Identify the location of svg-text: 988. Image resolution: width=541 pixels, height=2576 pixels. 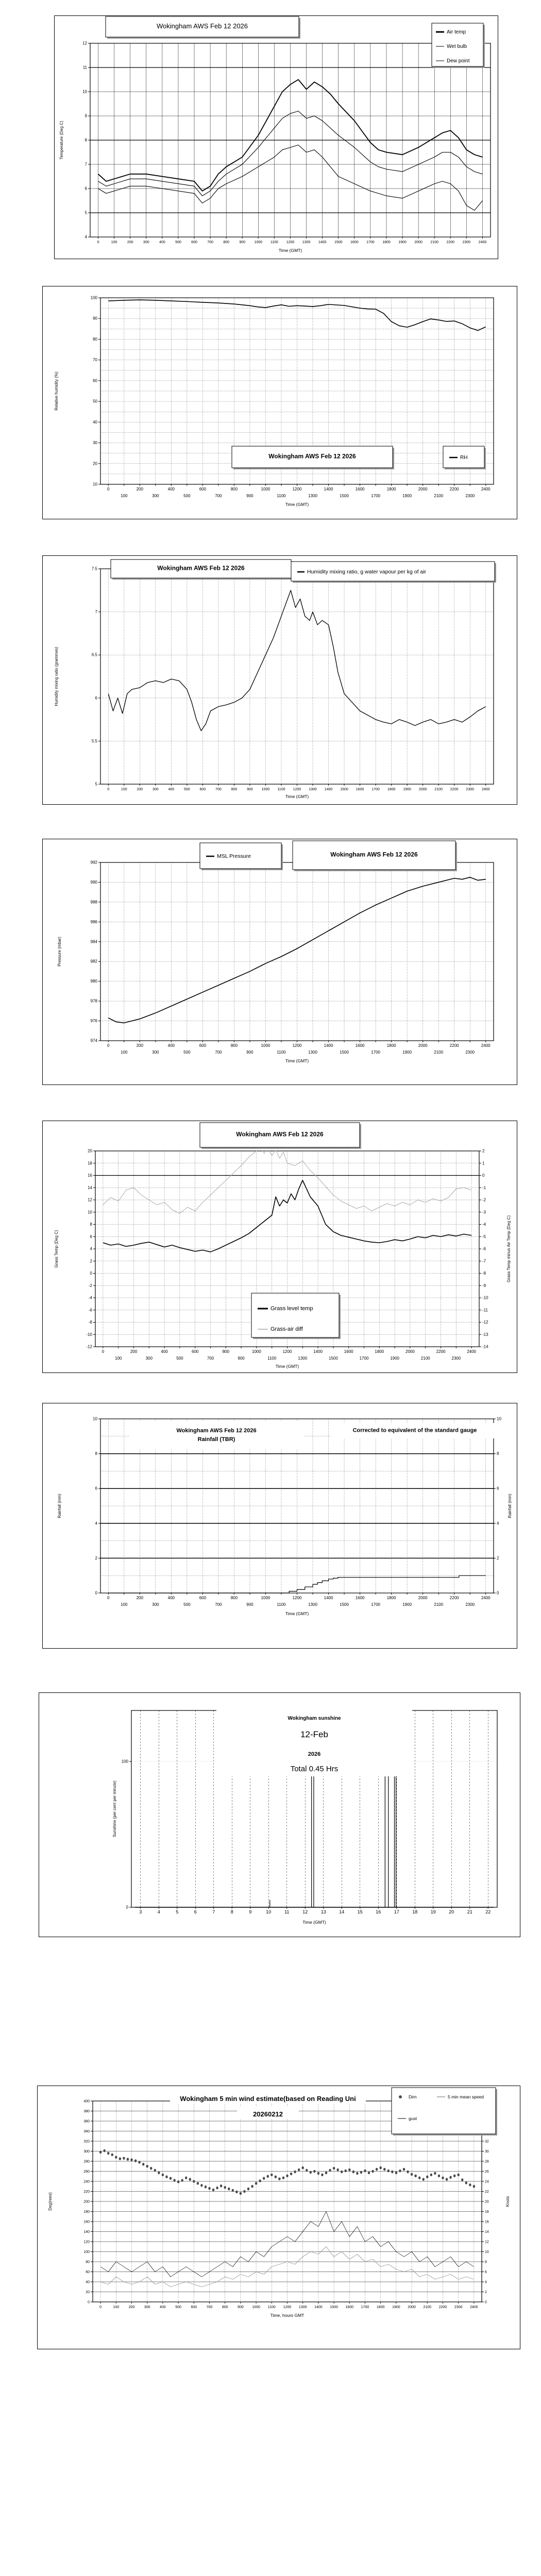
(94, 902).